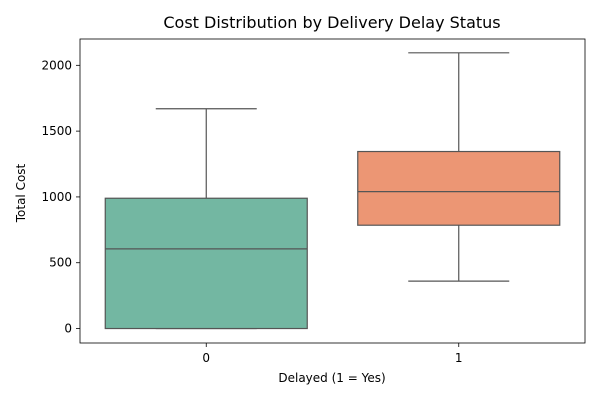 The width and height of the screenshot is (600, 400). Describe the element at coordinates (56, 65) in the screenshot. I see `y-tick-label: 2000` at that location.